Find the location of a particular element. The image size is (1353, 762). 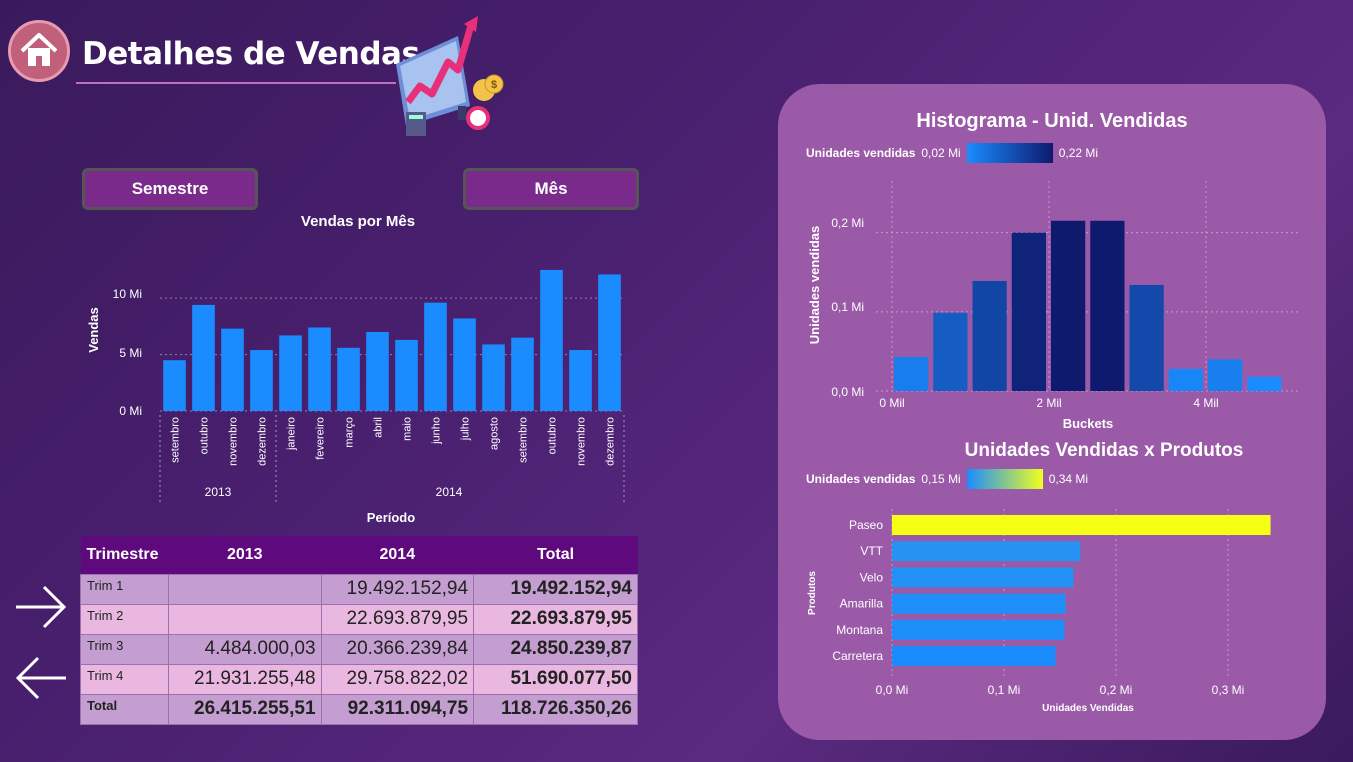

arrow-right-icon is located at coordinates (41, 607).